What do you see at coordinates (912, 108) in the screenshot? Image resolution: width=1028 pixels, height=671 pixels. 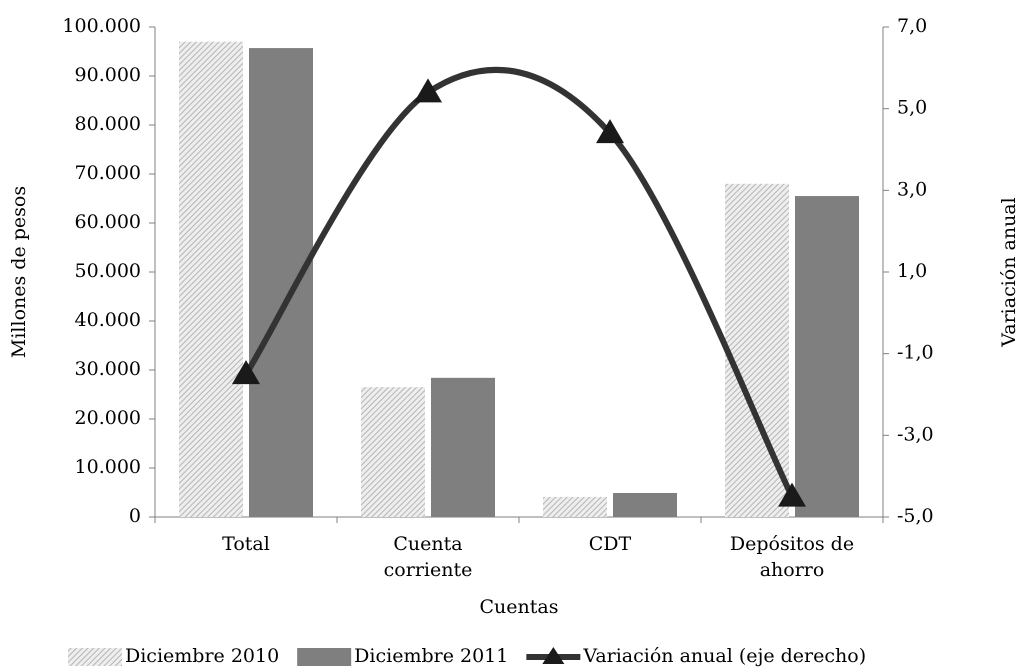 I see `y2-tick-label: 5,0` at bounding box center [912, 108].